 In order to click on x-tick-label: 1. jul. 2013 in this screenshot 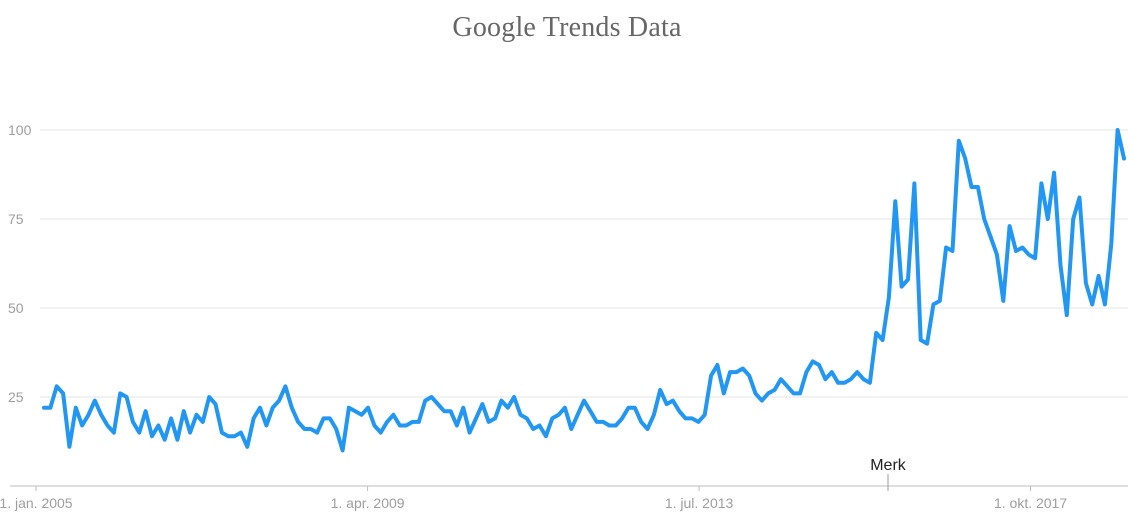, I will do `click(699, 503)`.